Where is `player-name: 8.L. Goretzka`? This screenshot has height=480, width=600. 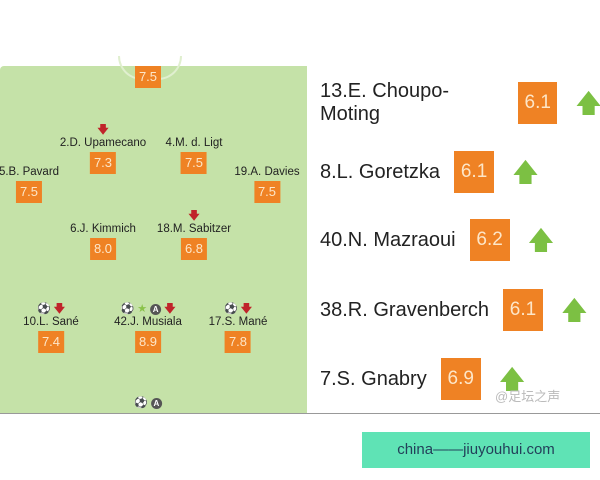
player-name: 8.L. Goretzka is located at coordinates (380, 171).